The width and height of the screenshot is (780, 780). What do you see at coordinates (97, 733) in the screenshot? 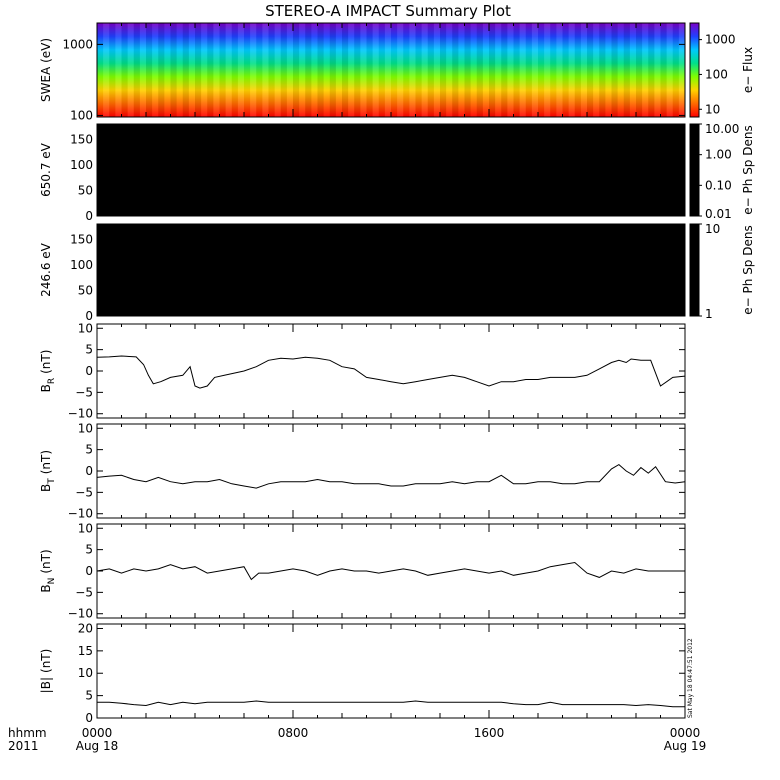
I see `time-tick-label: 0000` at bounding box center [97, 733].